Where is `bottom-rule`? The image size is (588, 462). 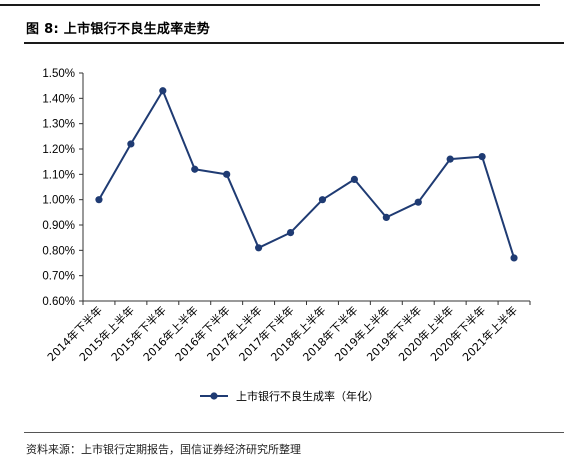
bottom-rule is located at coordinates (294, 432).